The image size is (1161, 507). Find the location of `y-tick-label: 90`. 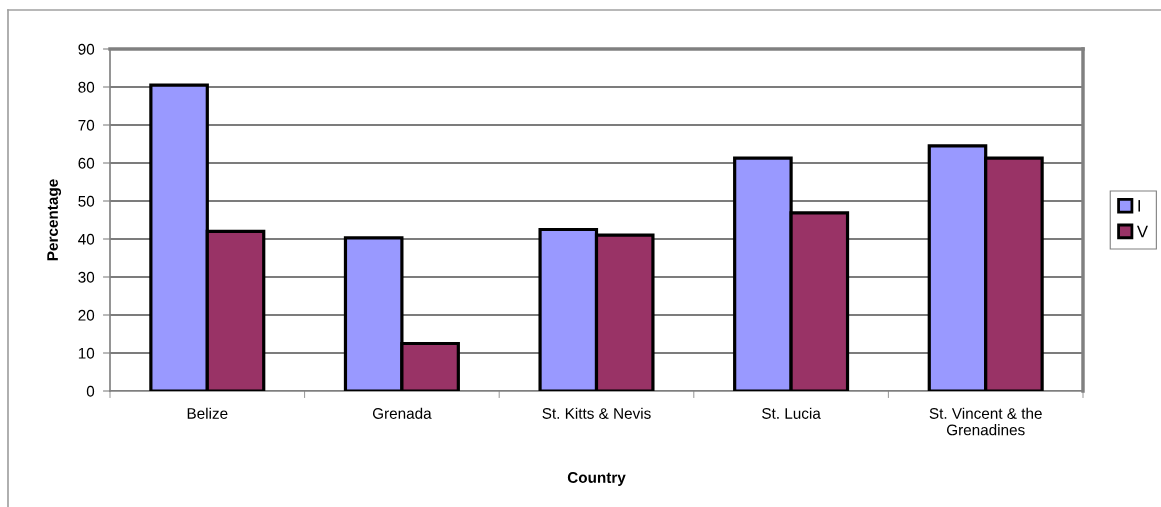

y-tick-label: 90 is located at coordinates (86, 49).